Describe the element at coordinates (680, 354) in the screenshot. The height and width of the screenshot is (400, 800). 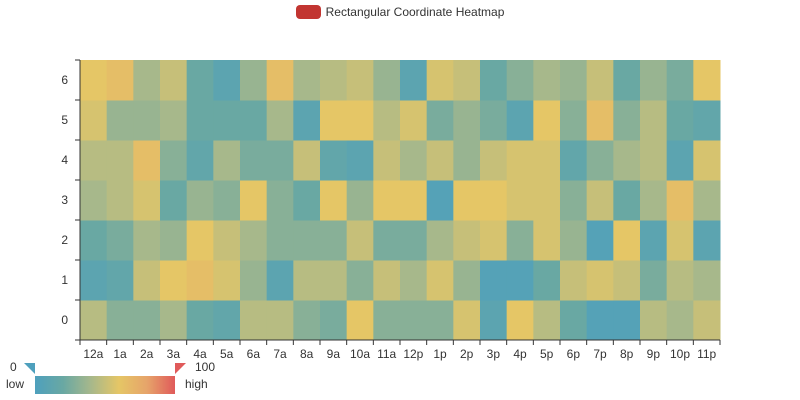
I see `x-tick-label: 10p` at that location.